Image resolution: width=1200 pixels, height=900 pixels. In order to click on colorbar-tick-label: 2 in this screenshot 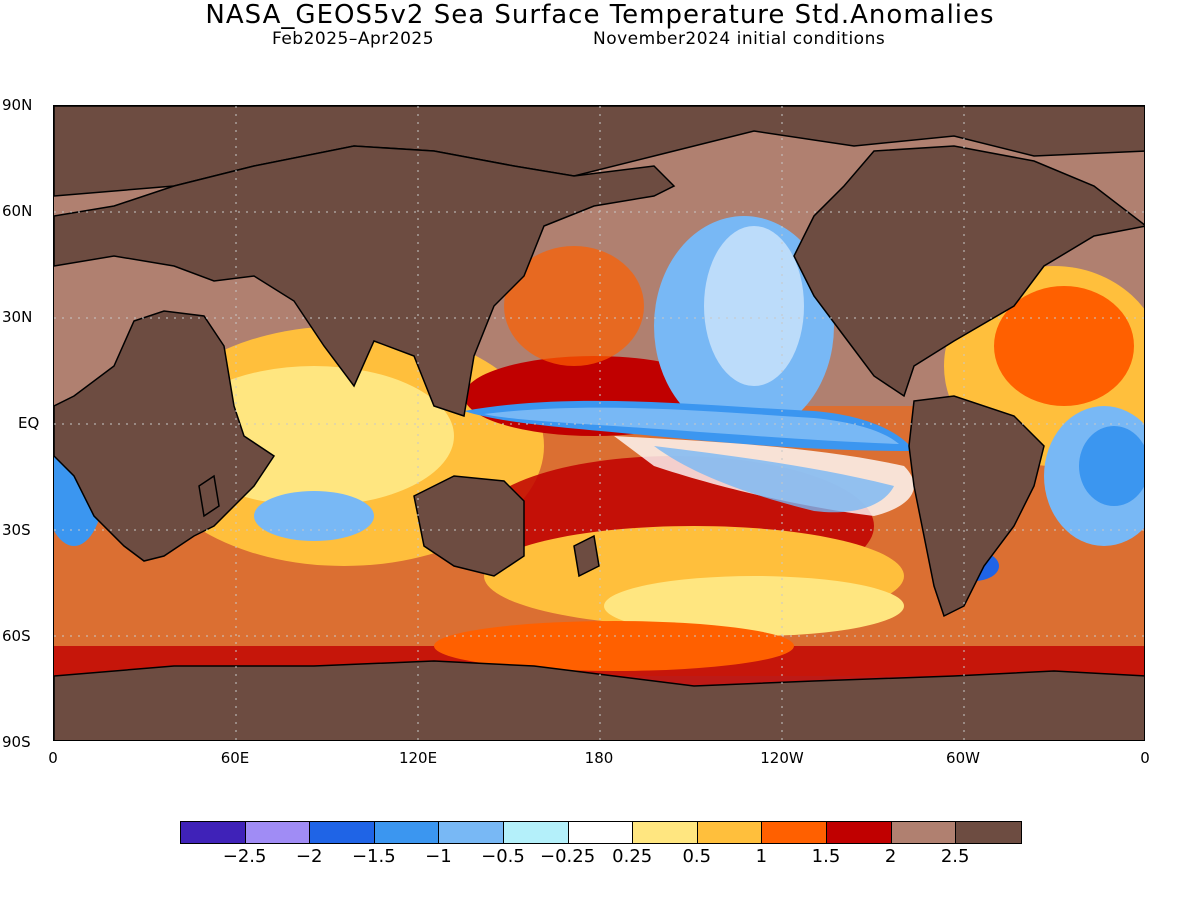, I will do `click(890, 856)`.